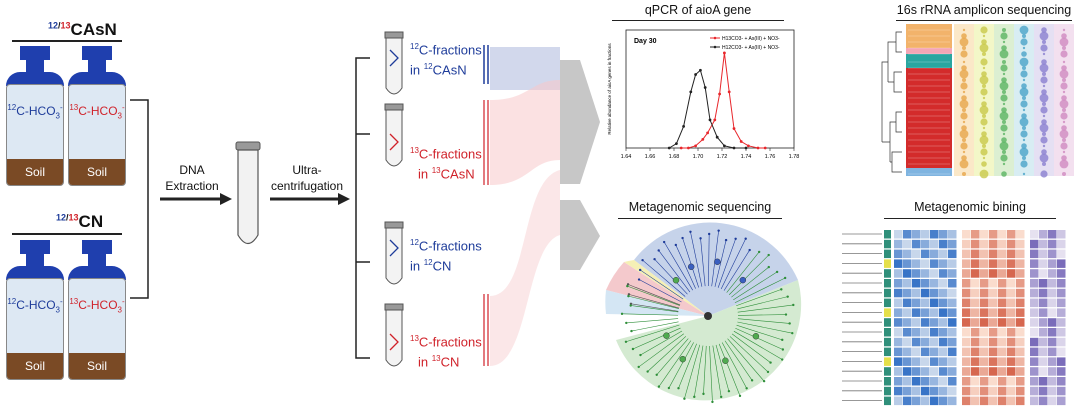  Describe the element at coordinates (67, 234) in the screenshot. I see `group-divider-cn` at that location.